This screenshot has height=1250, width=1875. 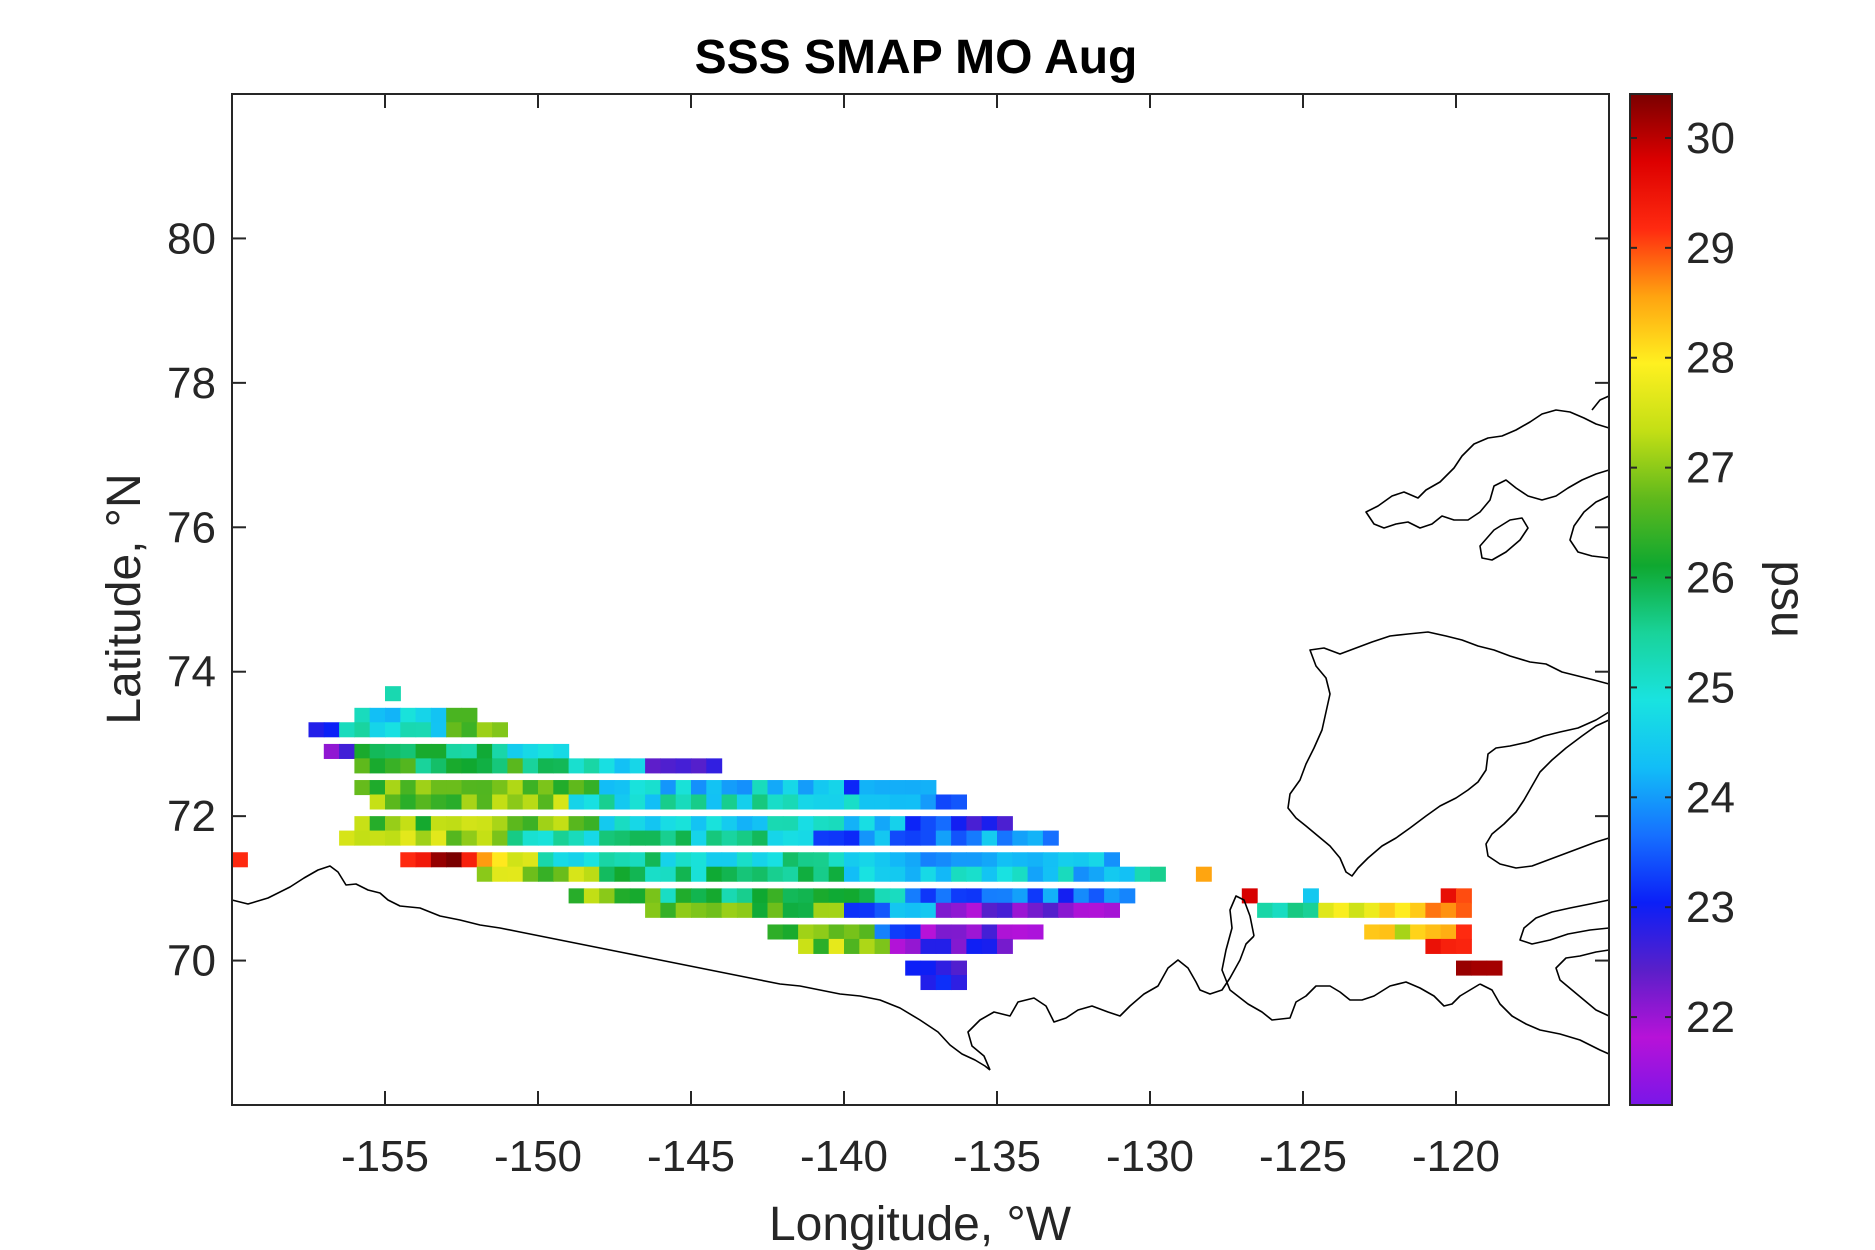 I want to click on coastline-victoria-west, so click(x=1582, y=983).